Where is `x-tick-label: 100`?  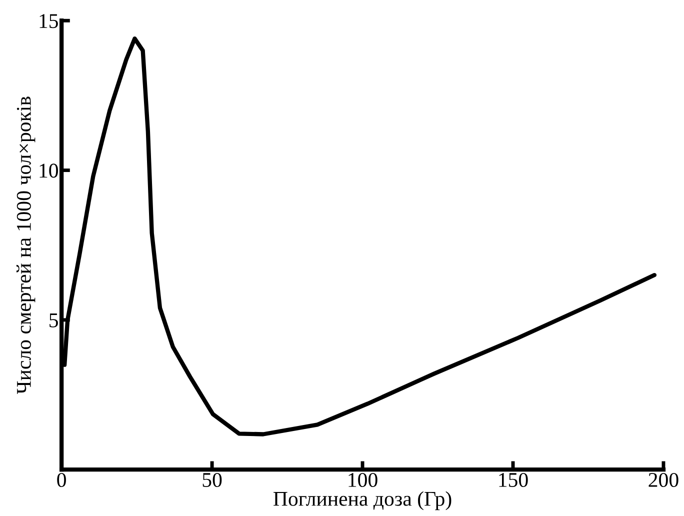 x-tick-label: 100 is located at coordinates (363, 479).